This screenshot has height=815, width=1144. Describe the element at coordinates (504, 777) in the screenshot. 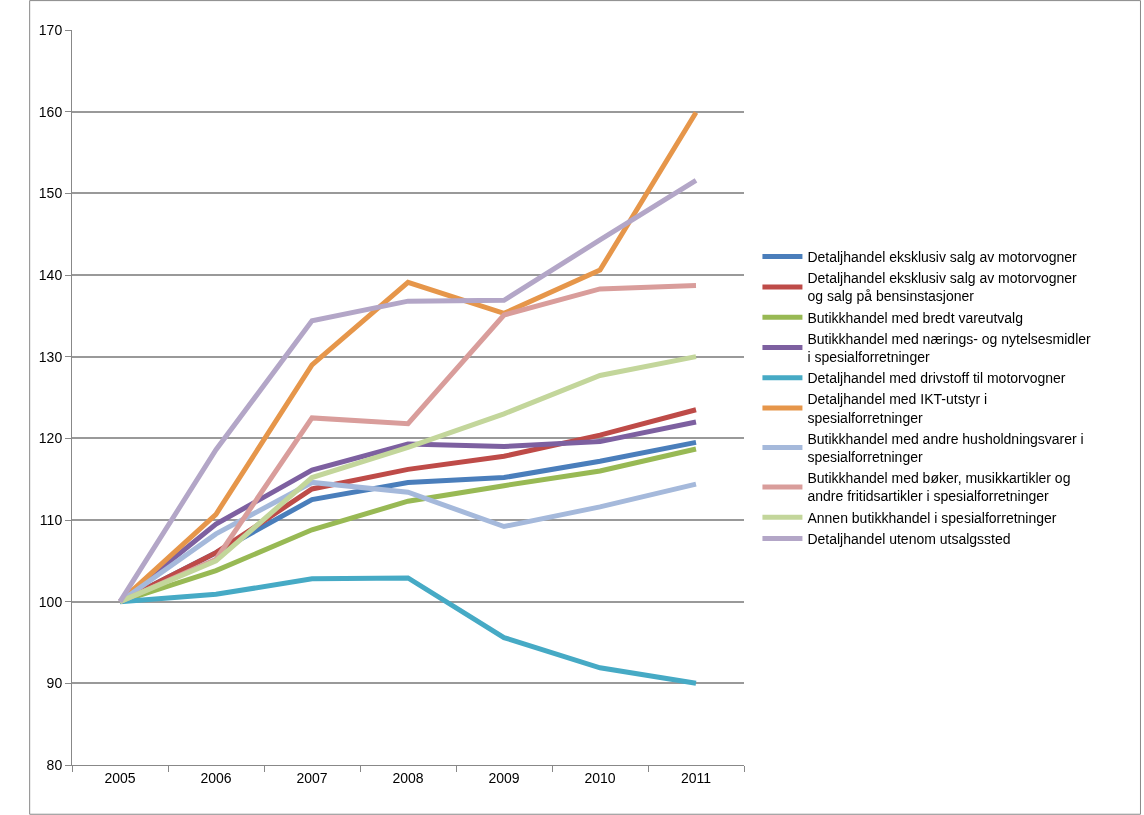

I see `x-tick-label: 2009` at that location.